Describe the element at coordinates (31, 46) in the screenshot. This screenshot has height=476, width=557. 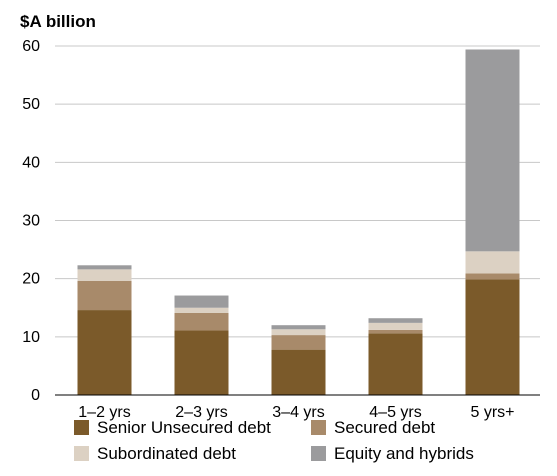
I see `y-tick-label: 60` at that location.